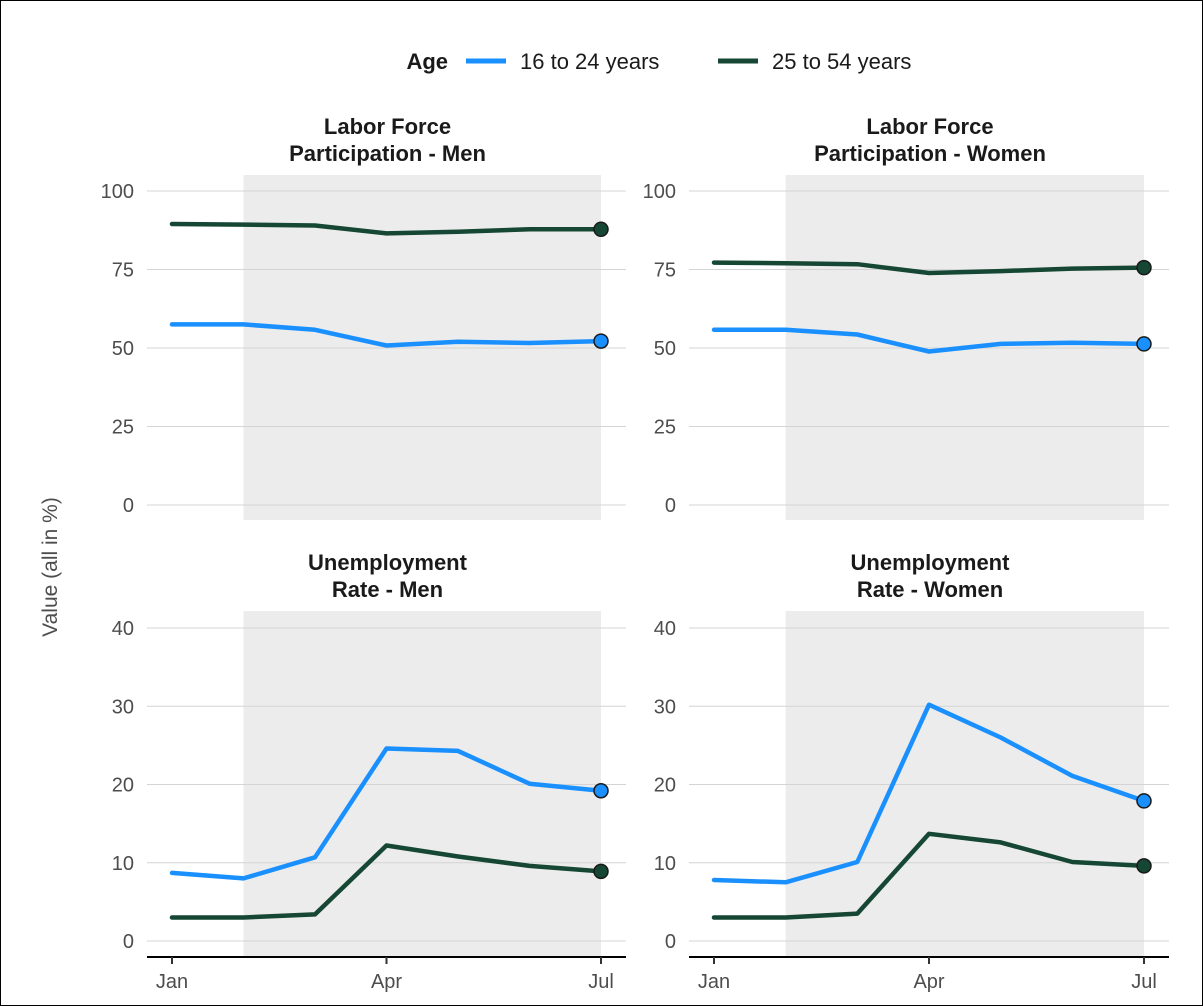  Describe the element at coordinates (930, 153) in the screenshot. I see `panel-title-line2: Participation - Women` at that location.